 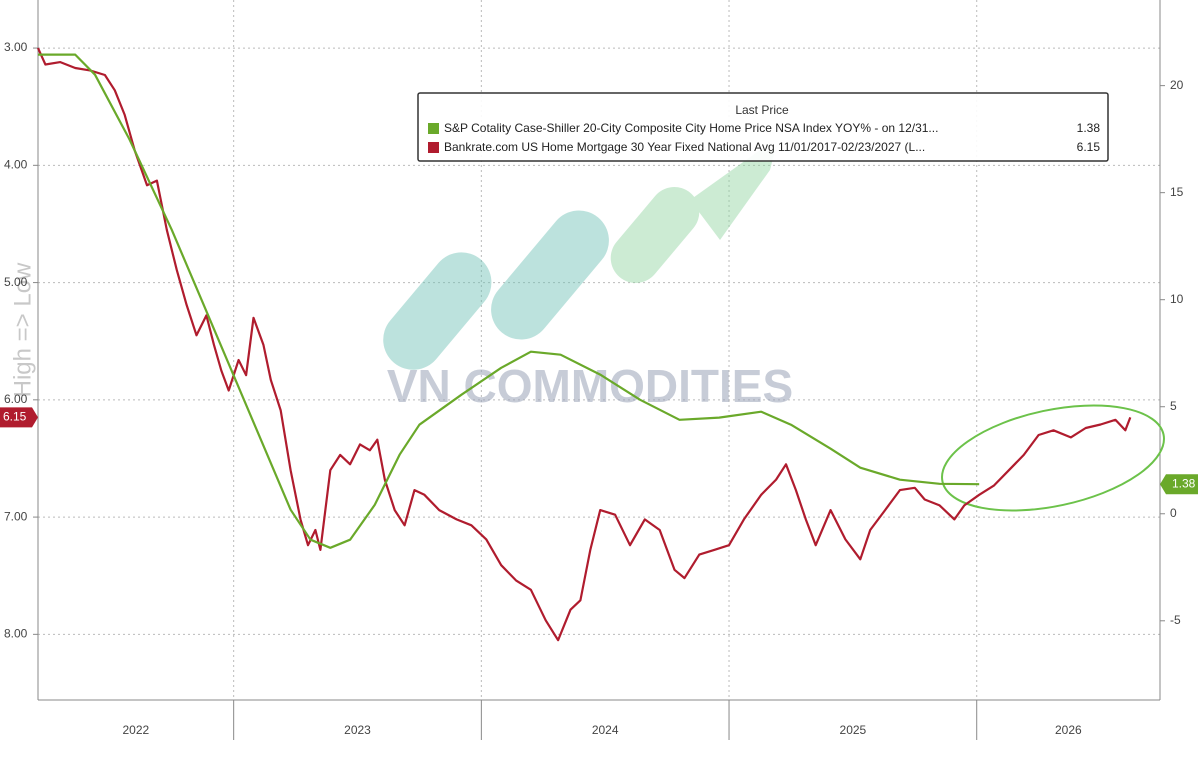 What do you see at coordinates (1177, 299) in the screenshot?
I see `y2-tick-label: 10` at bounding box center [1177, 299].